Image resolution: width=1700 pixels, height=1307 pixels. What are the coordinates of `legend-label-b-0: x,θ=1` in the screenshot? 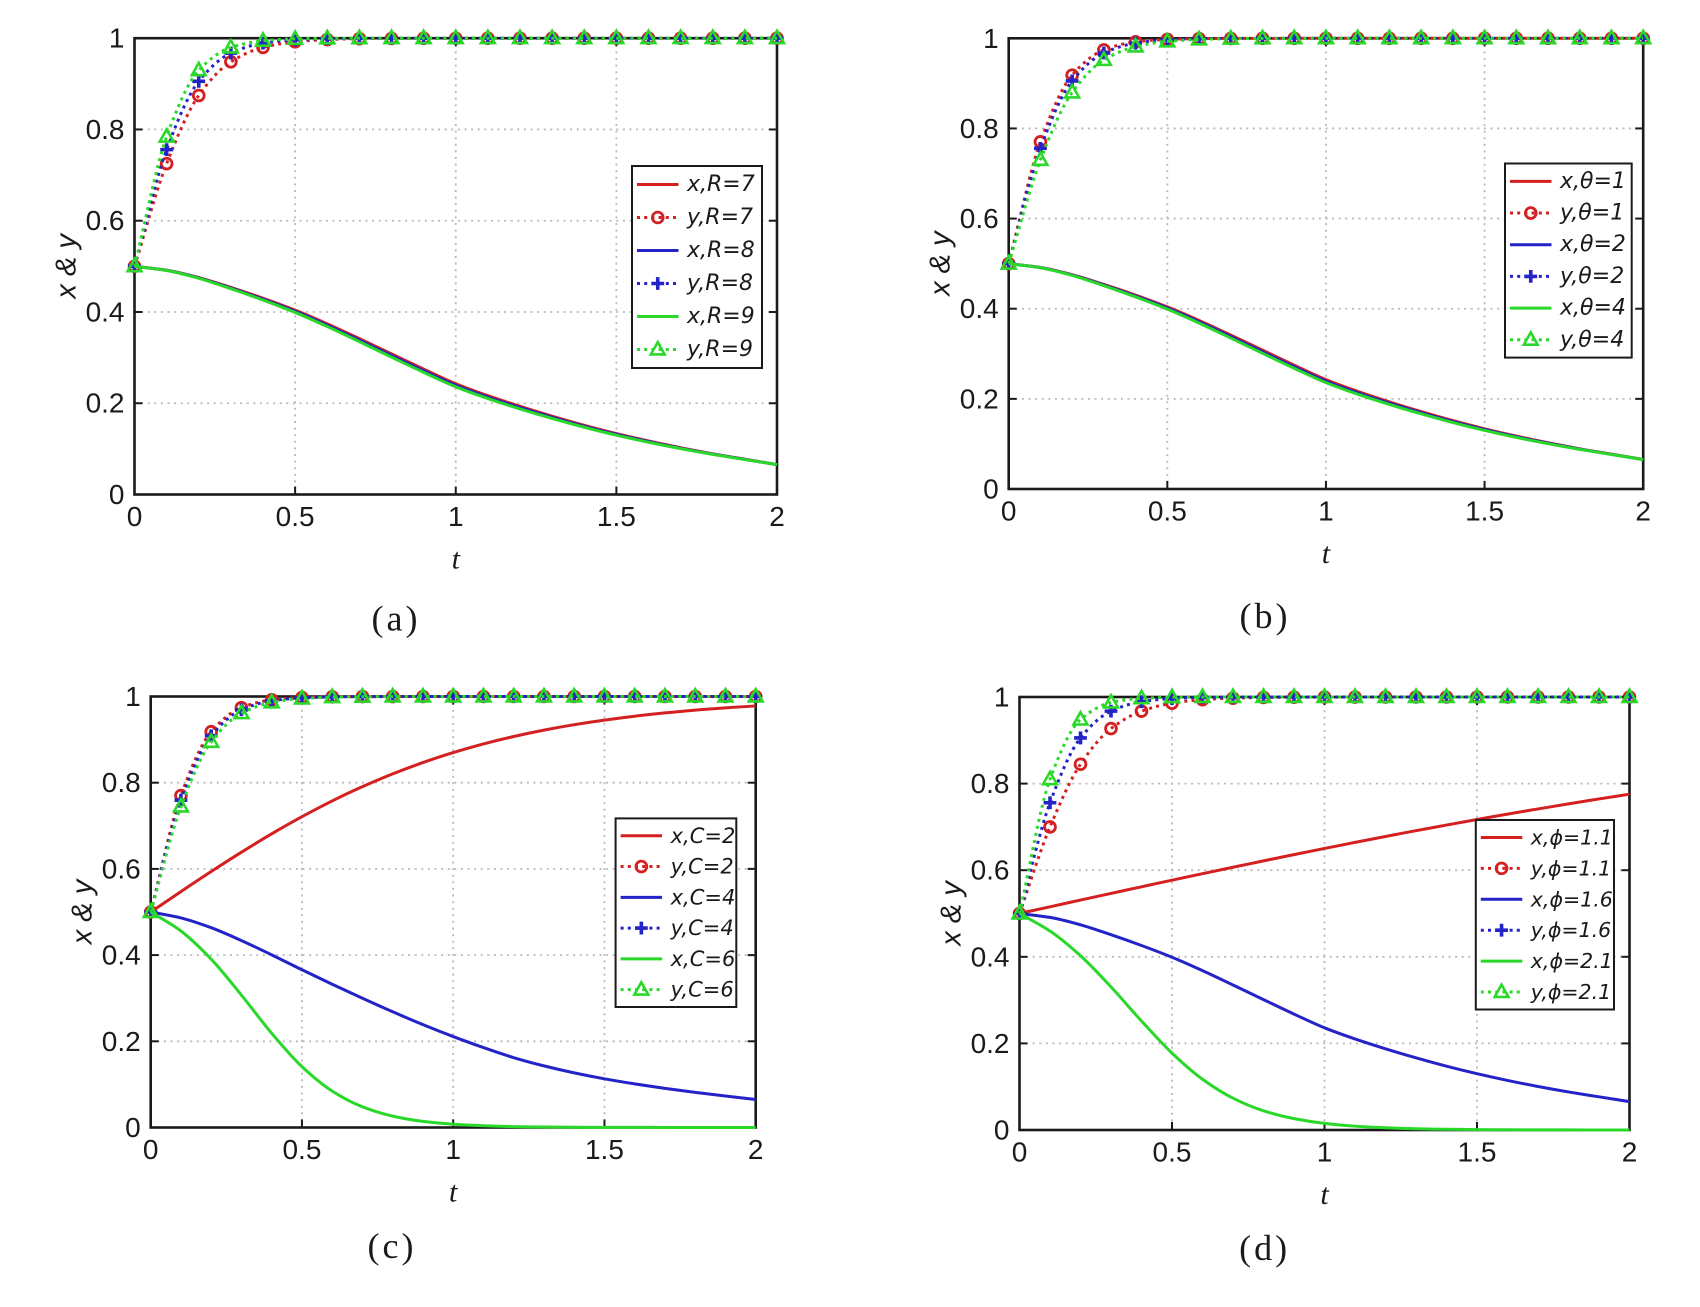 It's located at (1592, 181).